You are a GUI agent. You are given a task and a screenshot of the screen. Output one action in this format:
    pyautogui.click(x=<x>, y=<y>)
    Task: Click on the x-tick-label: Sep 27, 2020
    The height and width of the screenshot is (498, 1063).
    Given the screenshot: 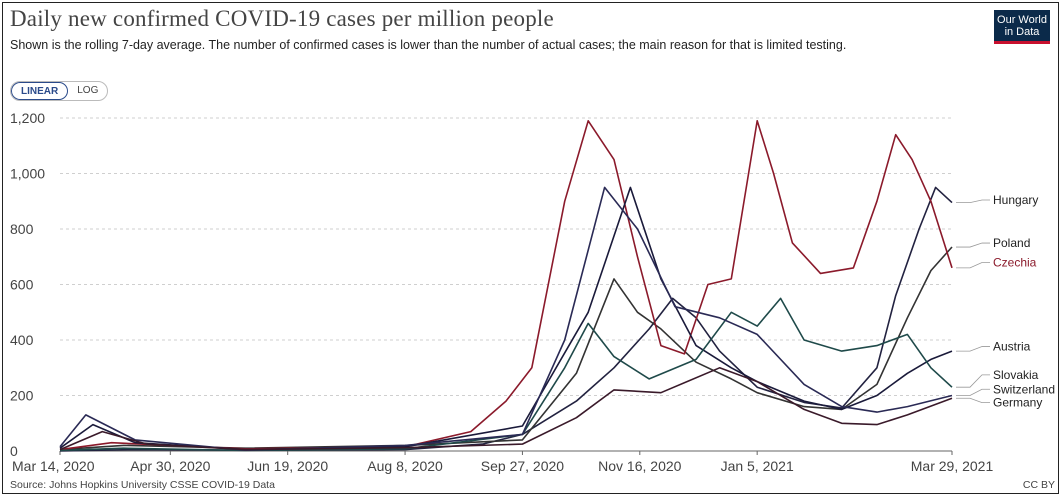 What is the action you would take?
    pyautogui.click(x=523, y=466)
    